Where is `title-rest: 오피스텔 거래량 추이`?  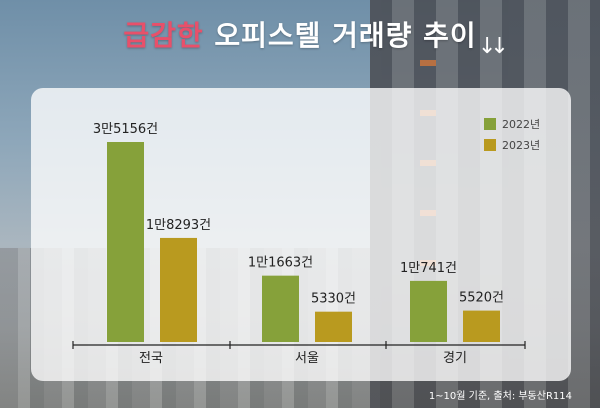 title-rest: 오피스텔 거래량 추이 is located at coordinates (345, 35).